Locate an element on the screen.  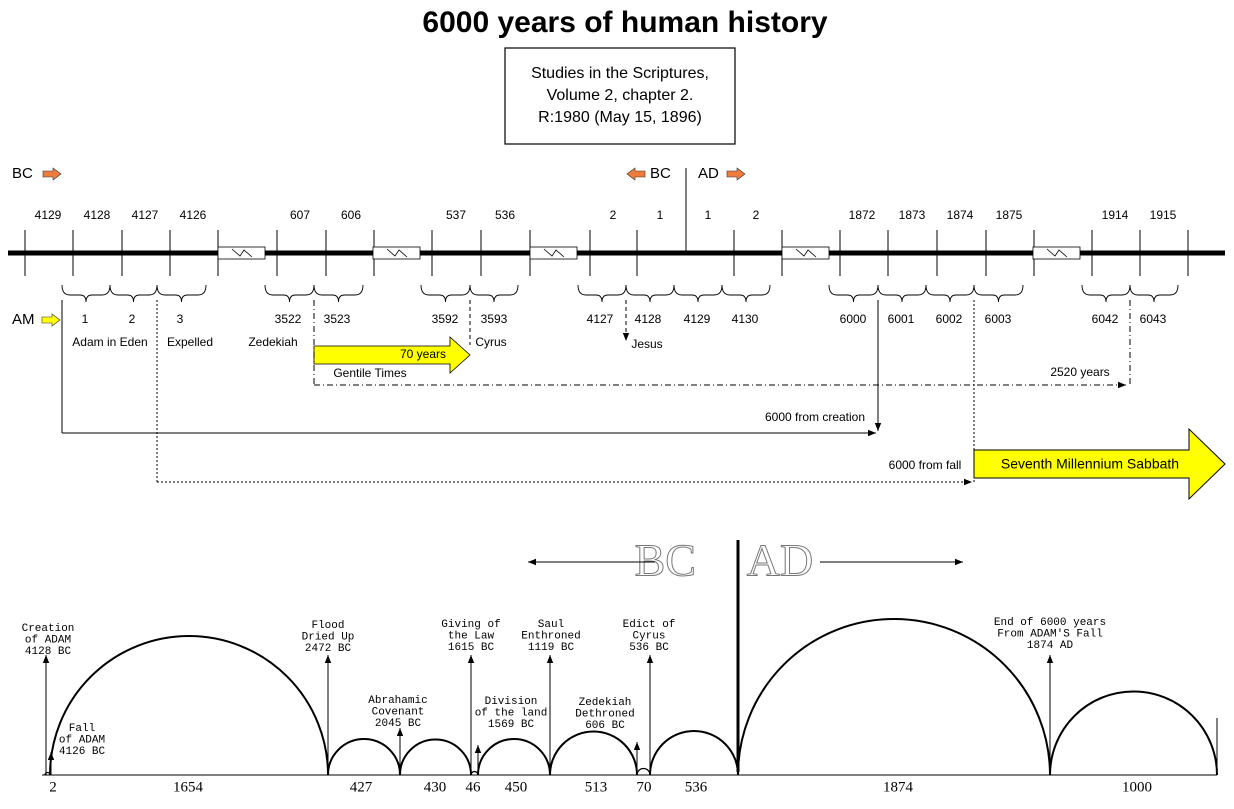
period-label: Gentile Times is located at coordinates (369, 373).